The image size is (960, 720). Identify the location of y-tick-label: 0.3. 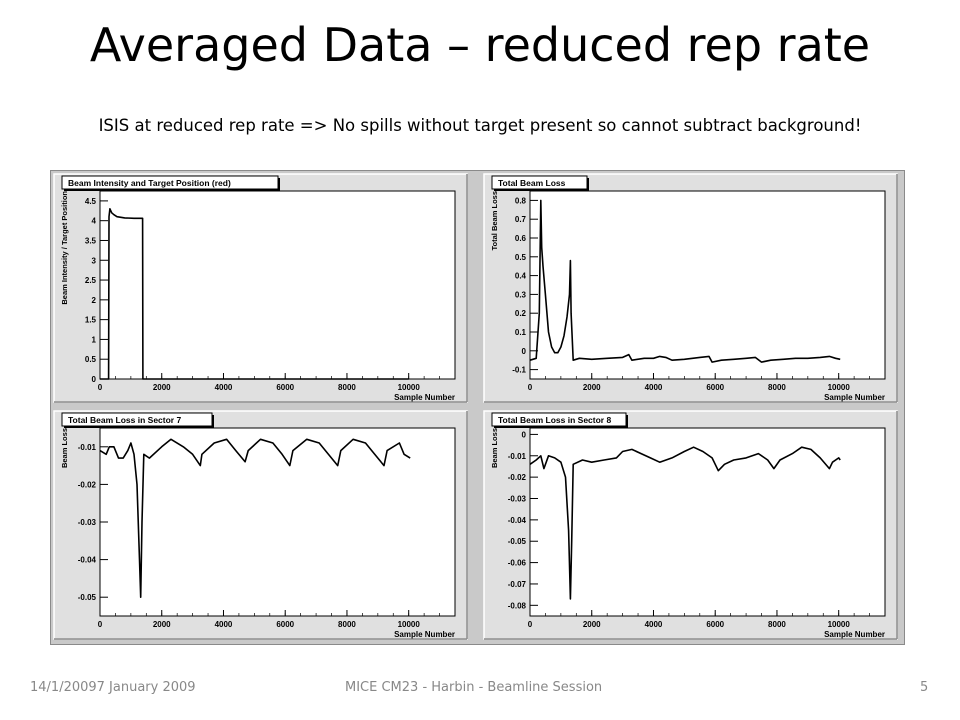
(521, 294).